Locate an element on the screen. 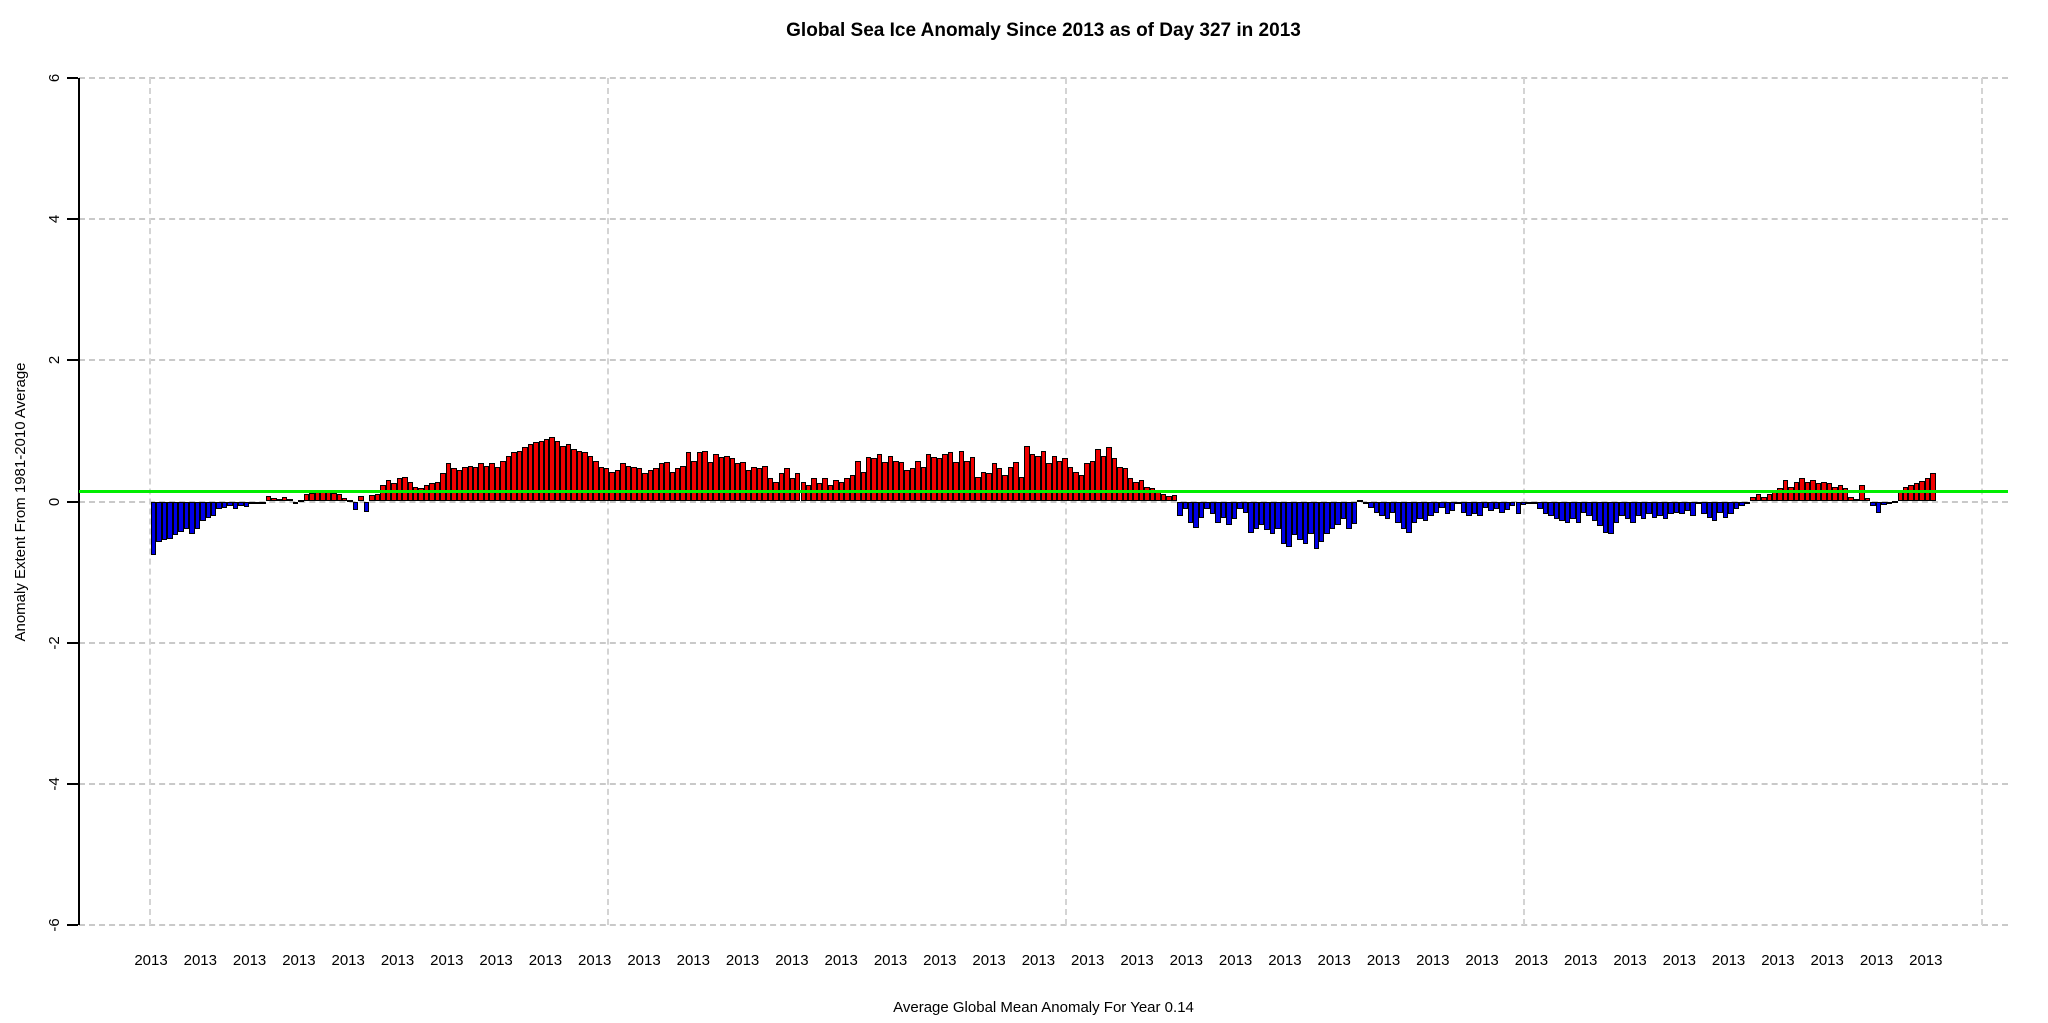 This screenshot has height=1023, width=2048. y-tick-label: -6 is located at coordinates (54, 925).